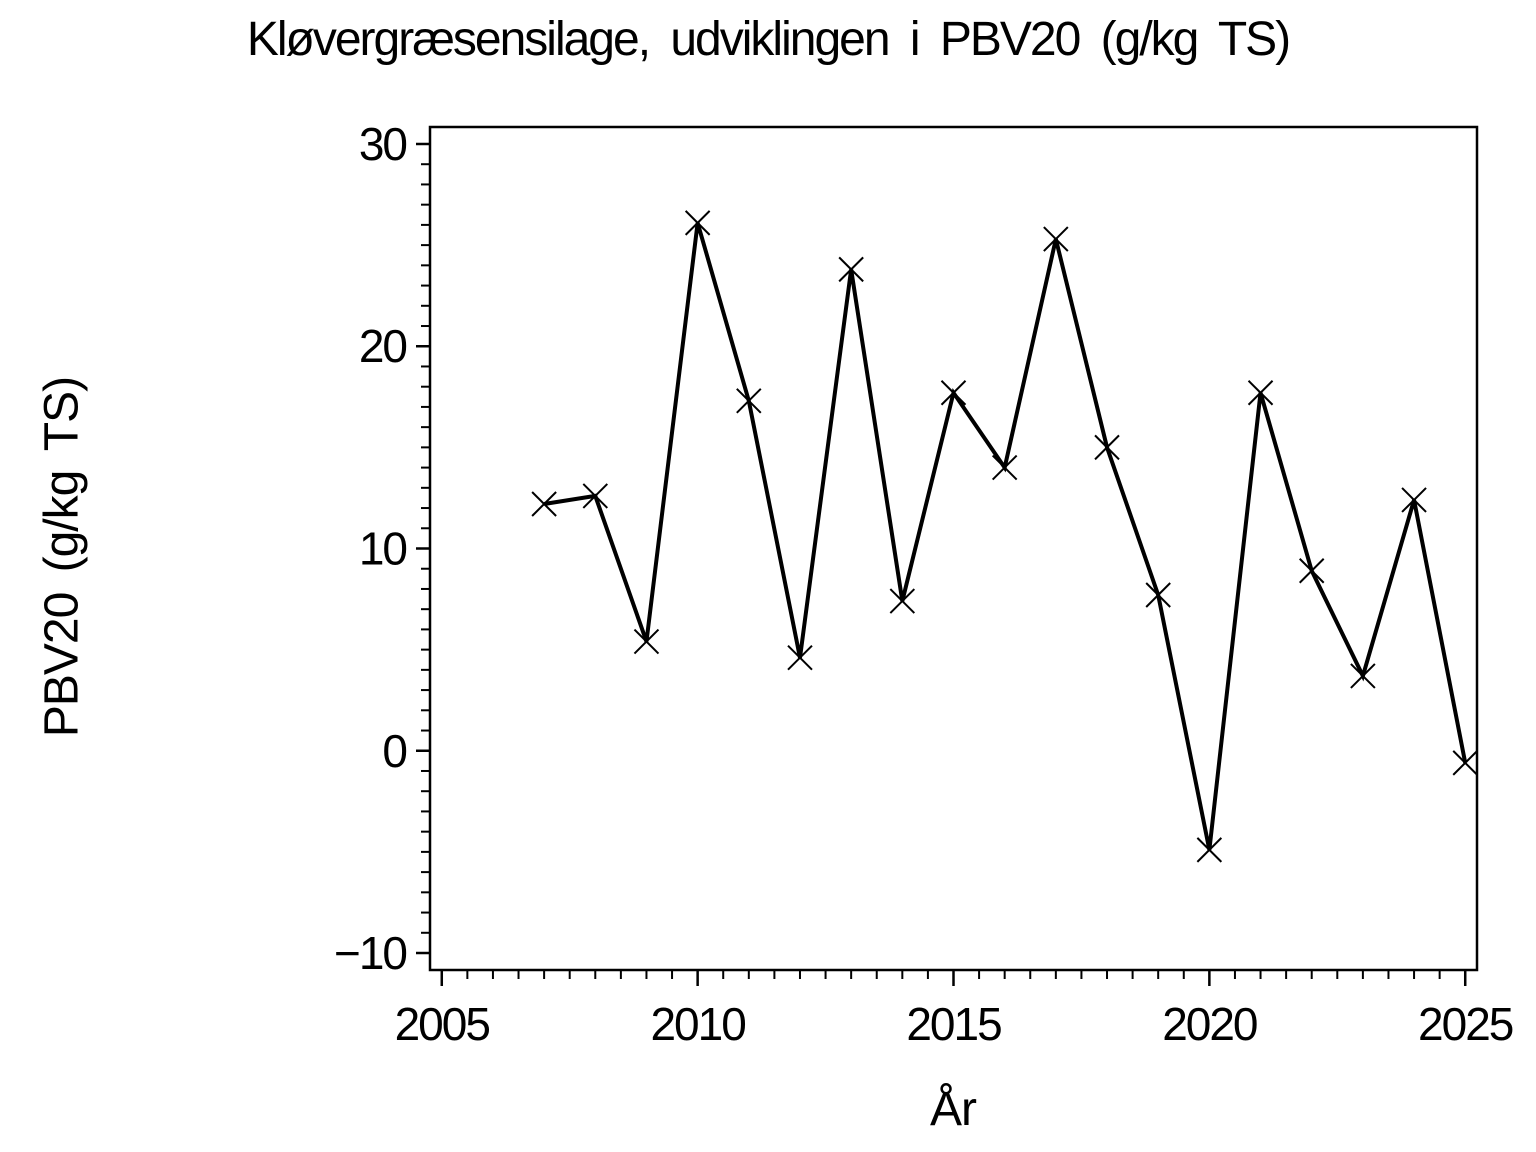  What do you see at coordinates (383, 144) in the screenshot?
I see `y-tick-label: 30` at bounding box center [383, 144].